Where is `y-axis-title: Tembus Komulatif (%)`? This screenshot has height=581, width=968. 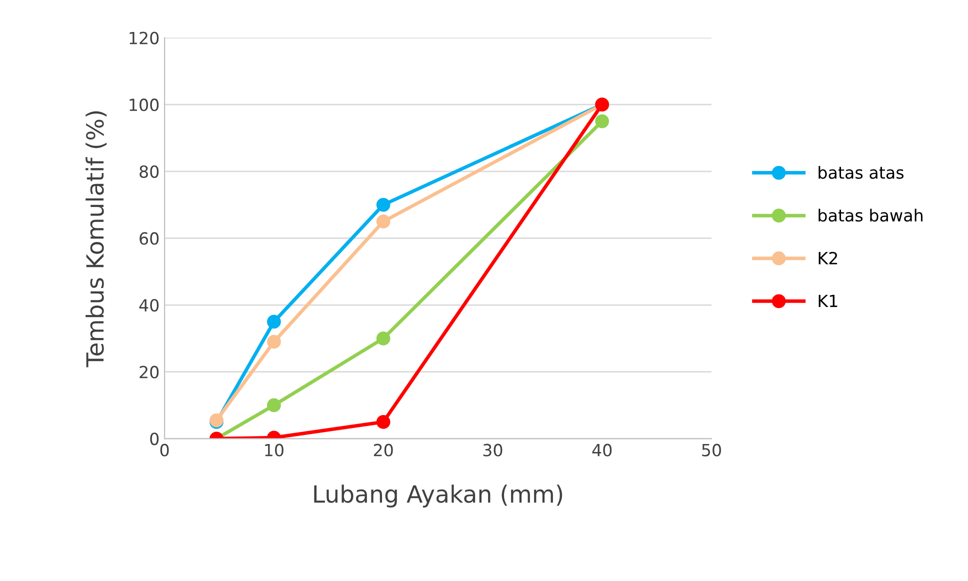 y-axis-title: Tembus Komulatif (%) is located at coordinates (96, 239).